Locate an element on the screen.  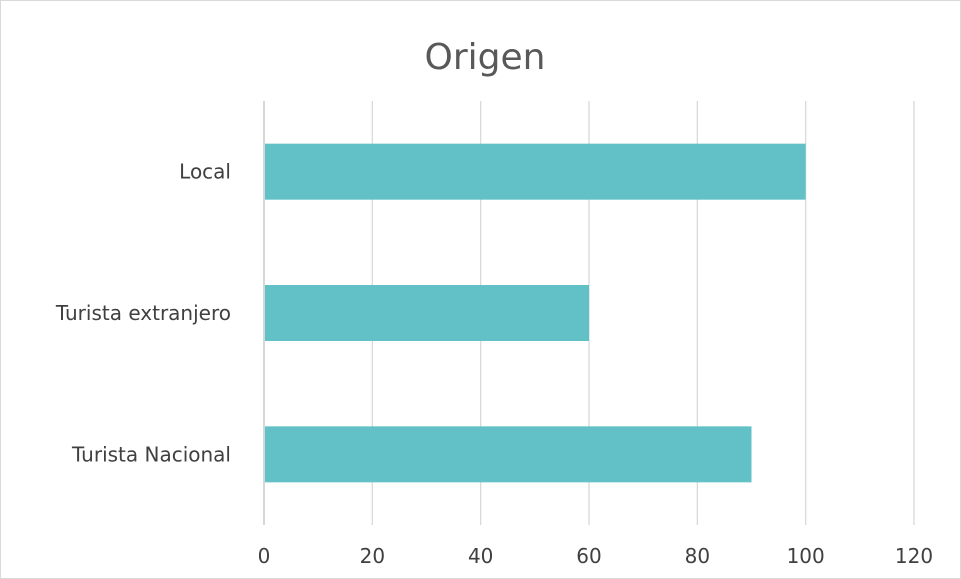
x-tick-label: 40 is located at coordinates (480, 556).